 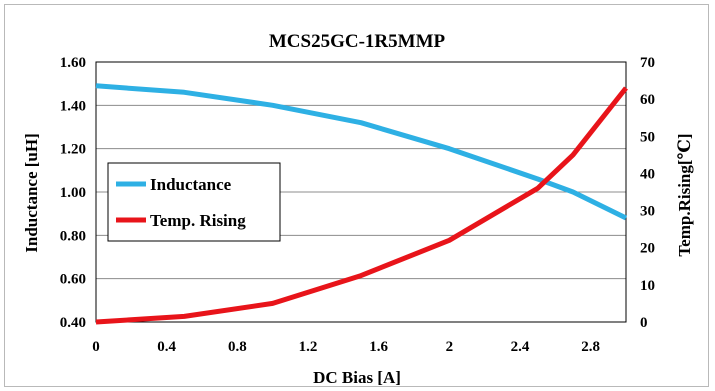 I want to click on y2-tick-label: 30, so click(x=647, y=212).